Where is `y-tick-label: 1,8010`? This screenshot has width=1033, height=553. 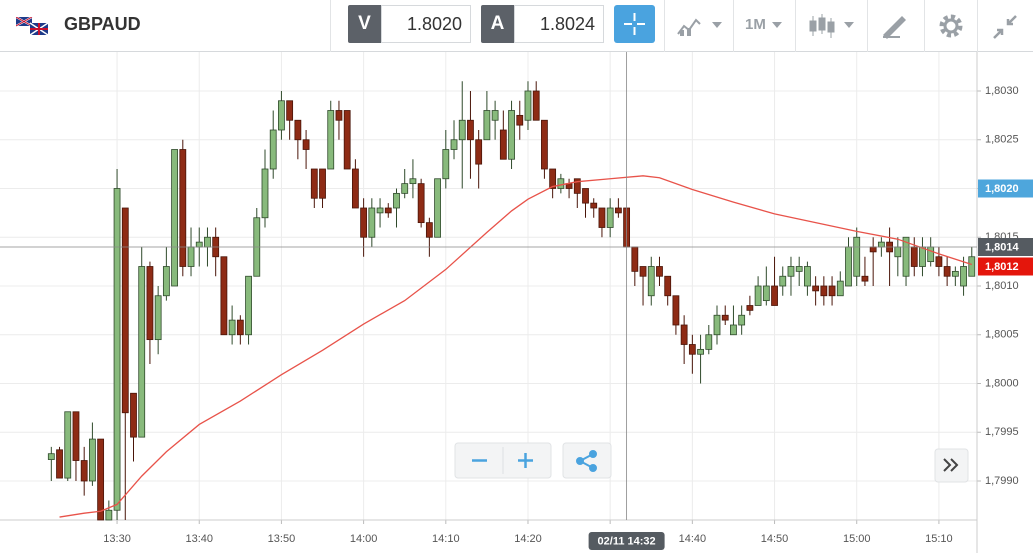 y-tick-label: 1,8010 is located at coordinates (1002, 286).